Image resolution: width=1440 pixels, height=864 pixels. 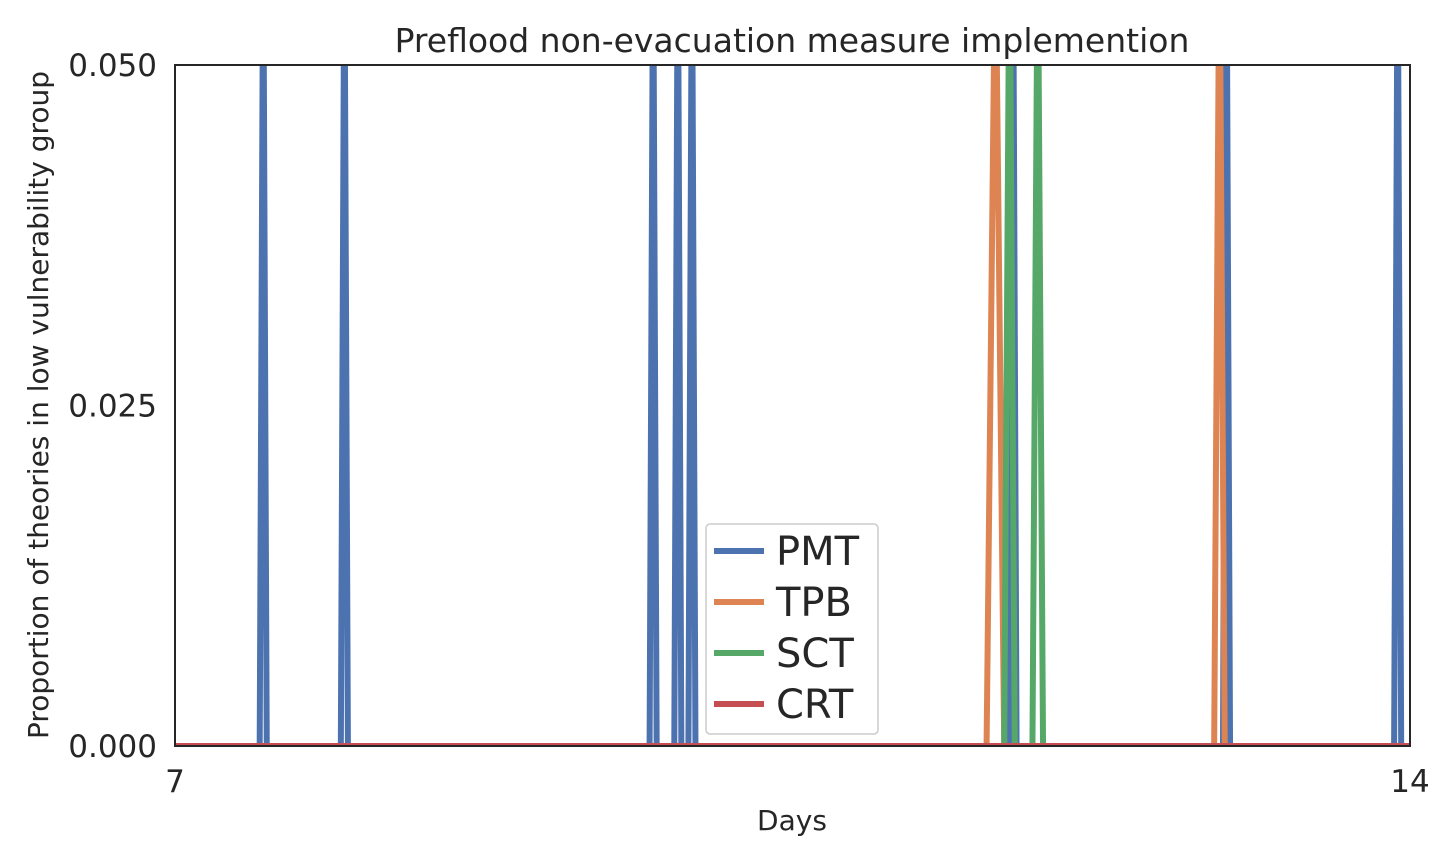 I want to click on legend-label: SCT, so click(x=815, y=654).